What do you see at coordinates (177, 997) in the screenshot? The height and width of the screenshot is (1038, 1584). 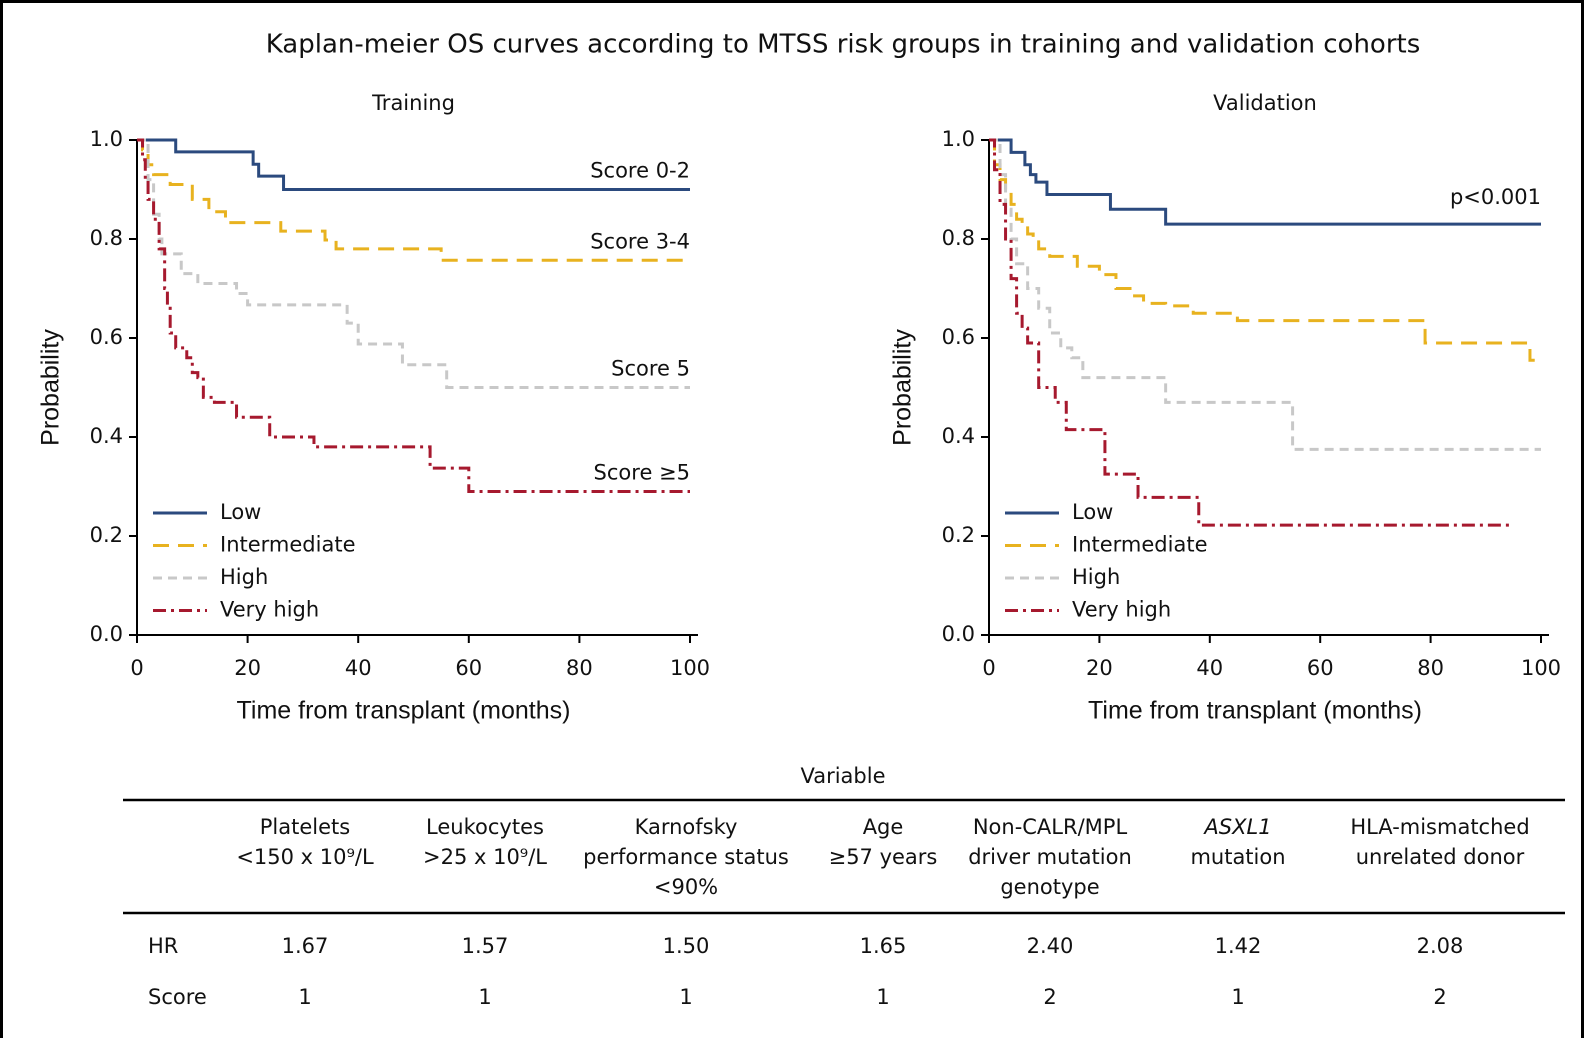 I see `row-label: Score` at bounding box center [177, 997].